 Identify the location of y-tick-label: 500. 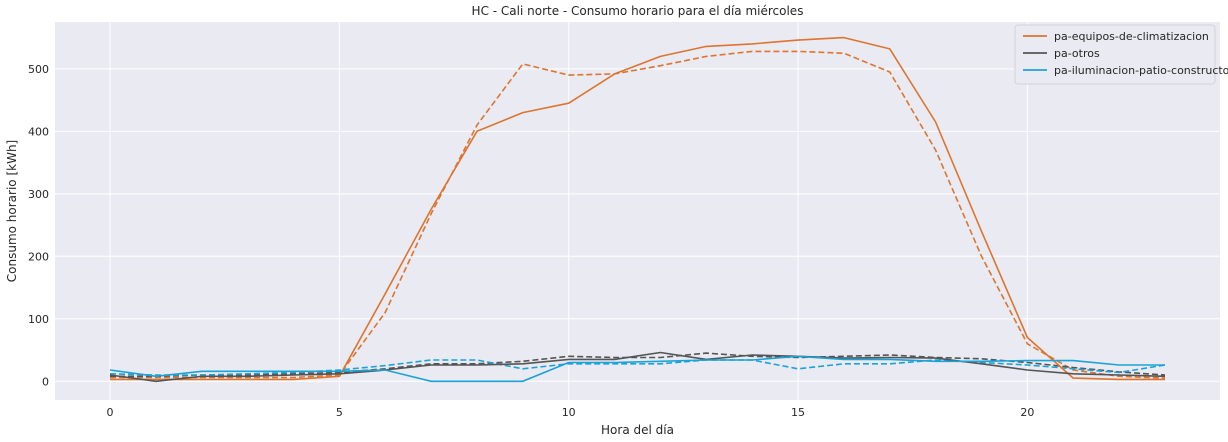
(38, 69).